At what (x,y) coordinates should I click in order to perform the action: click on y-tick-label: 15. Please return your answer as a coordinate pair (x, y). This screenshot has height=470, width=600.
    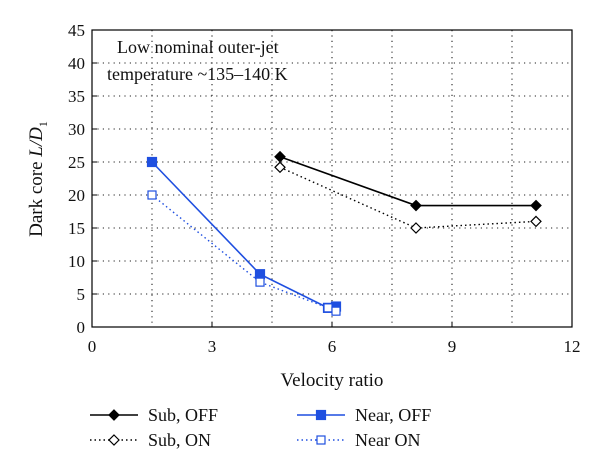
    Looking at the image, I should click on (76, 228).